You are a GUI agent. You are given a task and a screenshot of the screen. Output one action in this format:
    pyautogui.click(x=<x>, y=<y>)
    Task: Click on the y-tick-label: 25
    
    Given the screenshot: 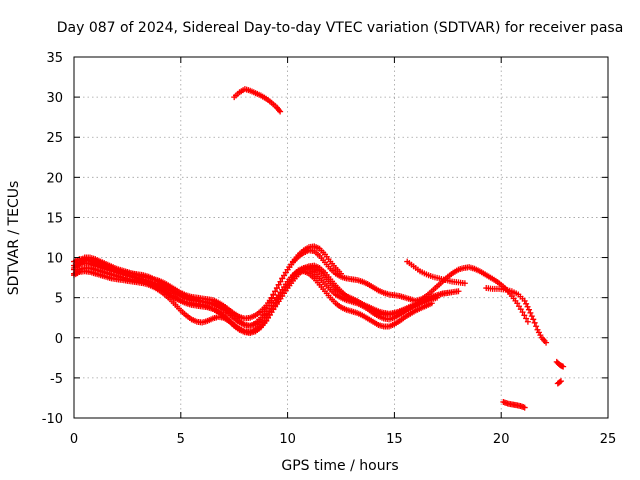 What is the action you would take?
    pyautogui.click(x=54, y=138)
    